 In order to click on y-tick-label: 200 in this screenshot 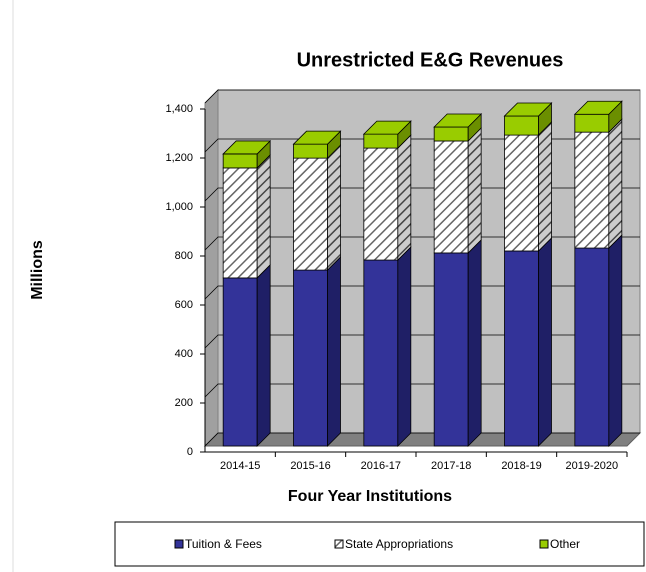, I will do `click(184, 403)`.